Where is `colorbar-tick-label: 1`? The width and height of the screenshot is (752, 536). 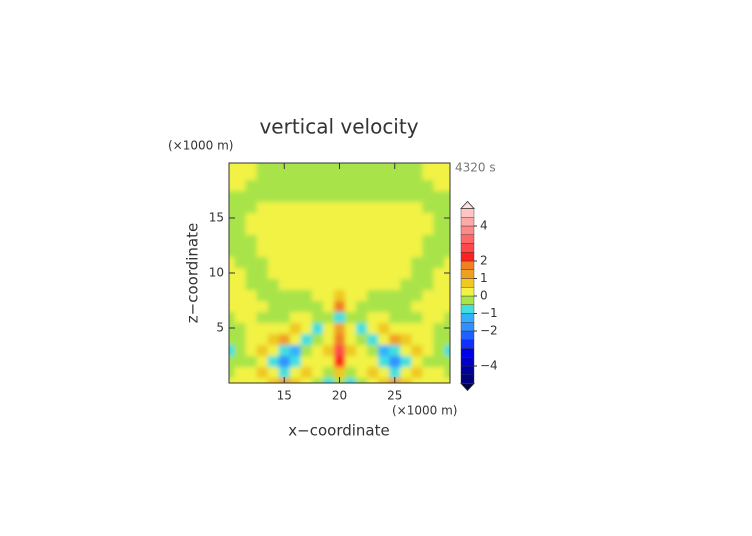
colorbar-tick-label: 1 is located at coordinates (484, 278).